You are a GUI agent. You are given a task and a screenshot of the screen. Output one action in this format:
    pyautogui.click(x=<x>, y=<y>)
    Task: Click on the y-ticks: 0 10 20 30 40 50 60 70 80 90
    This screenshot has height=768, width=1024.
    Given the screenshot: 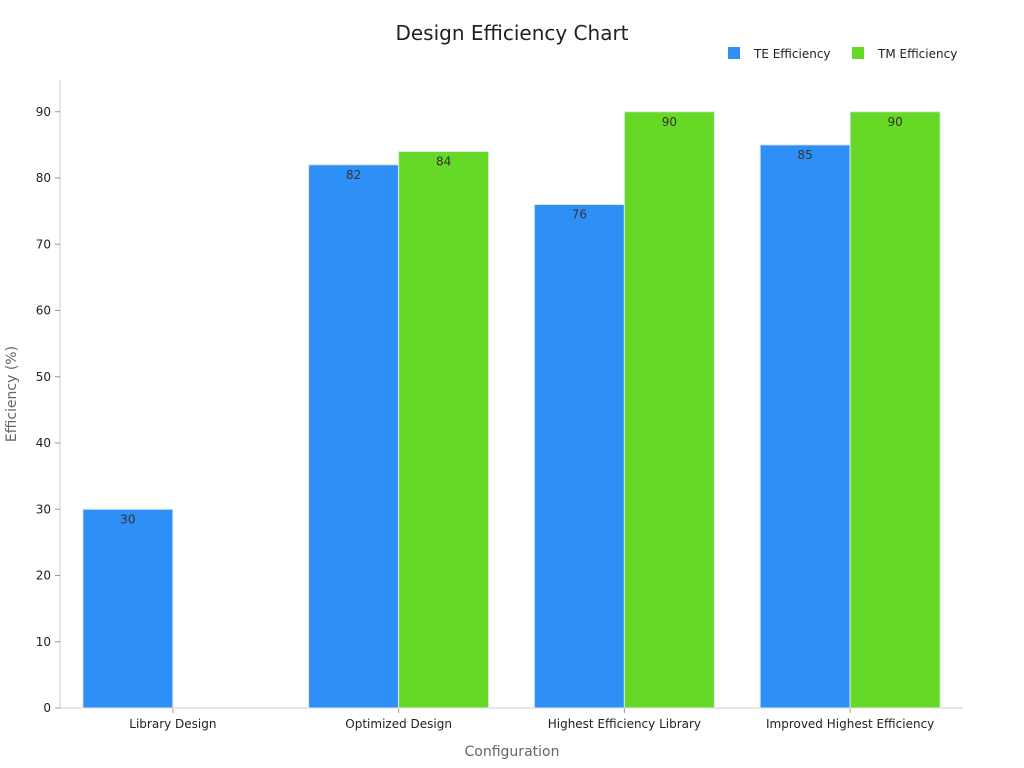 What is the action you would take?
    pyautogui.click(x=48, y=410)
    